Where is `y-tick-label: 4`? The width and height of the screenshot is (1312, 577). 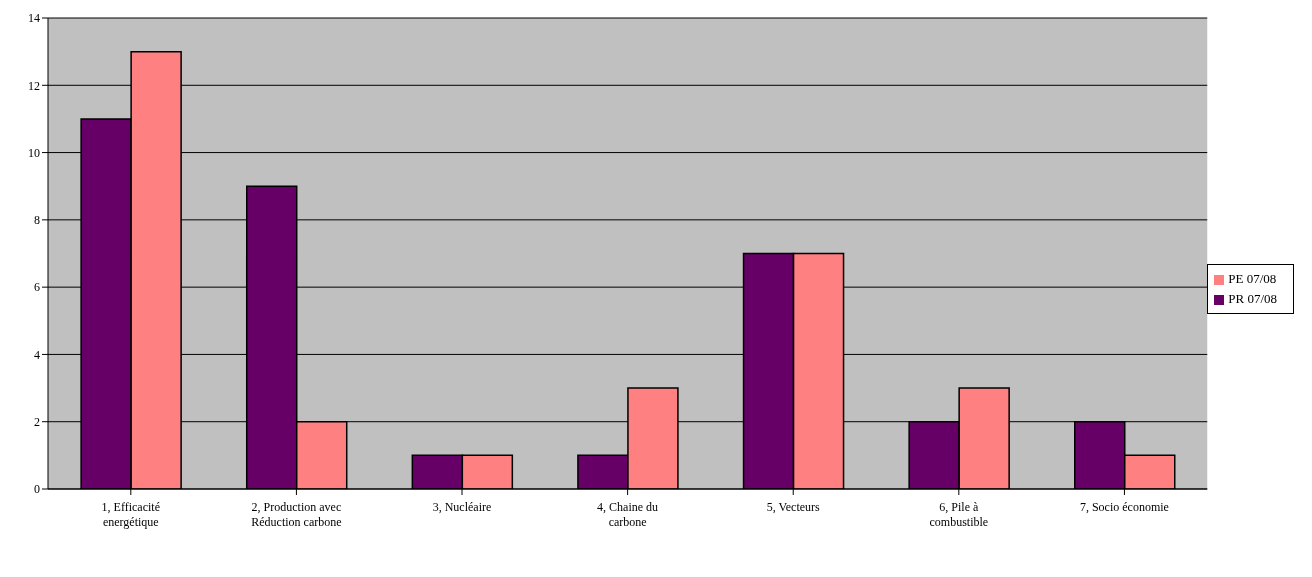
y-tick-label: 4 is located at coordinates (37, 354).